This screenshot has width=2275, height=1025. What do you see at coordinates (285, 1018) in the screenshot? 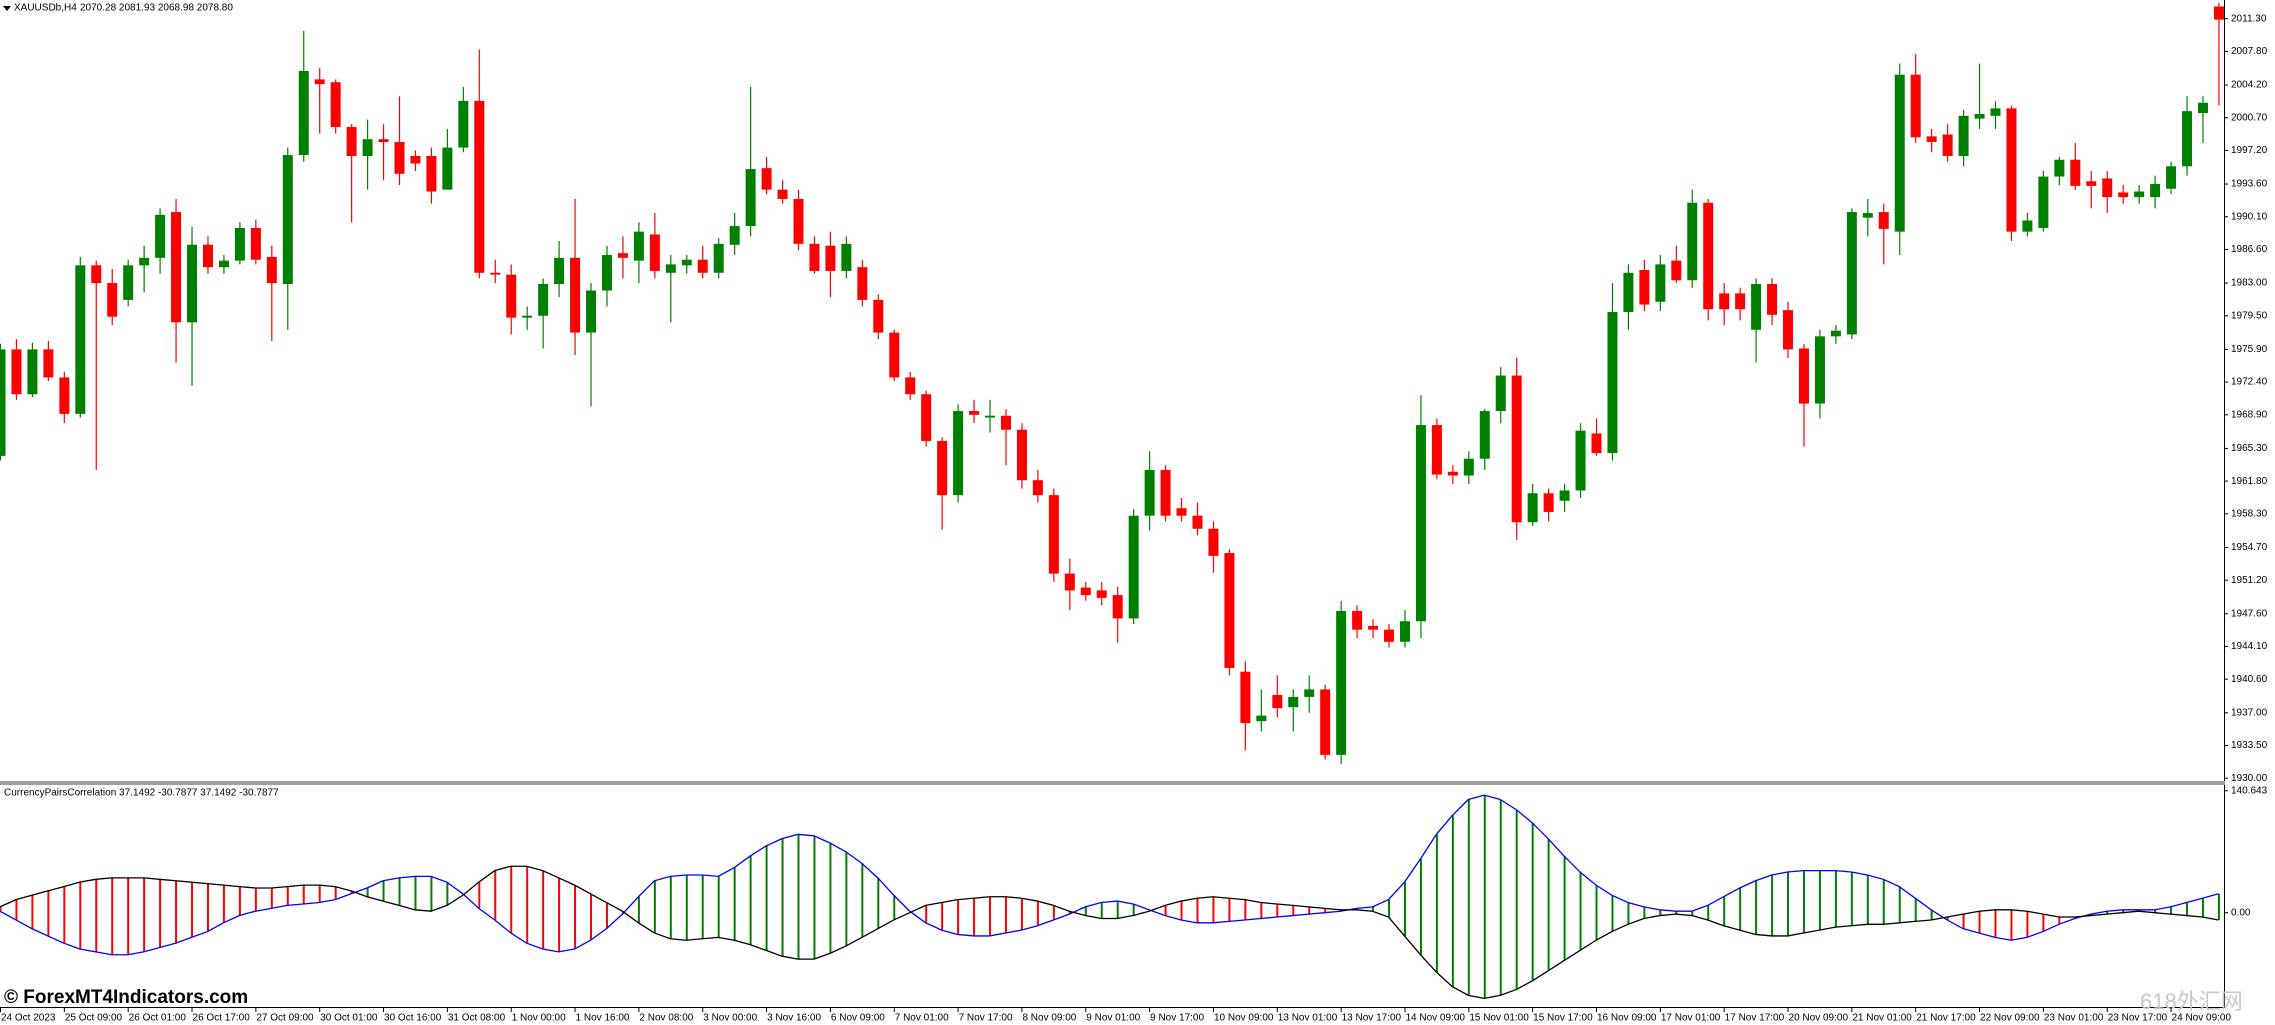
I see `x-tick-label: 27 Oct 09:00` at bounding box center [285, 1018].